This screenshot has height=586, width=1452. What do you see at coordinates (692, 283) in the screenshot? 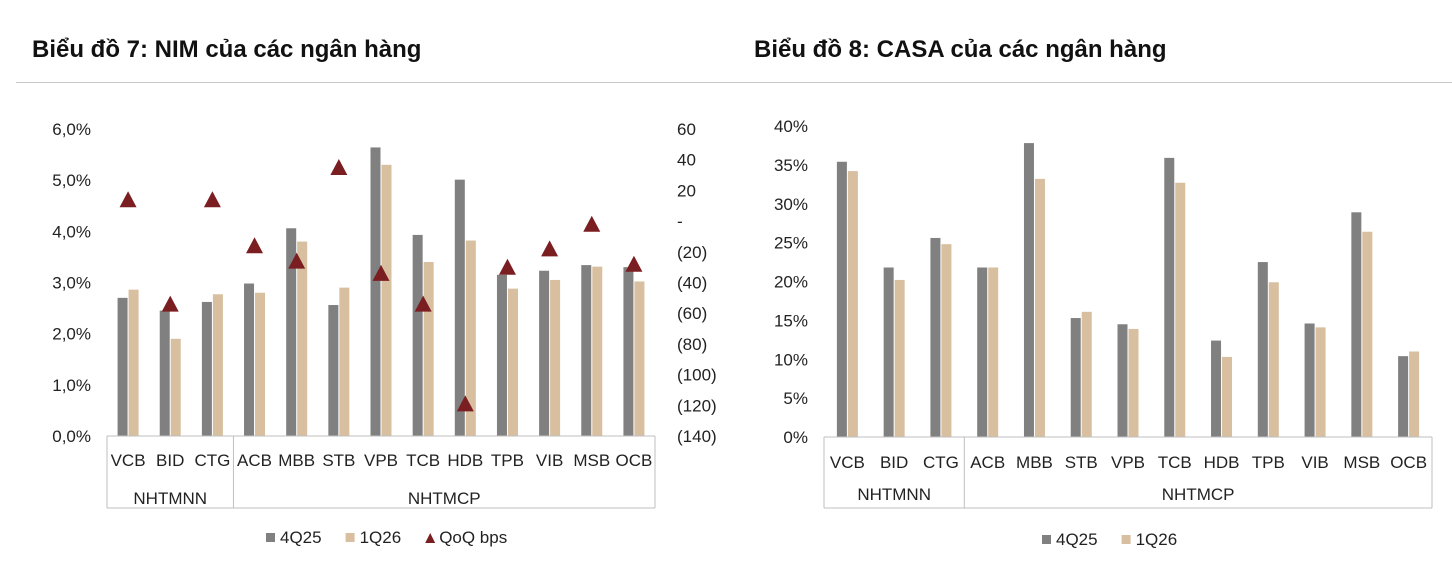
I see `chart7-y2-tick-label: (40)` at bounding box center [692, 283].